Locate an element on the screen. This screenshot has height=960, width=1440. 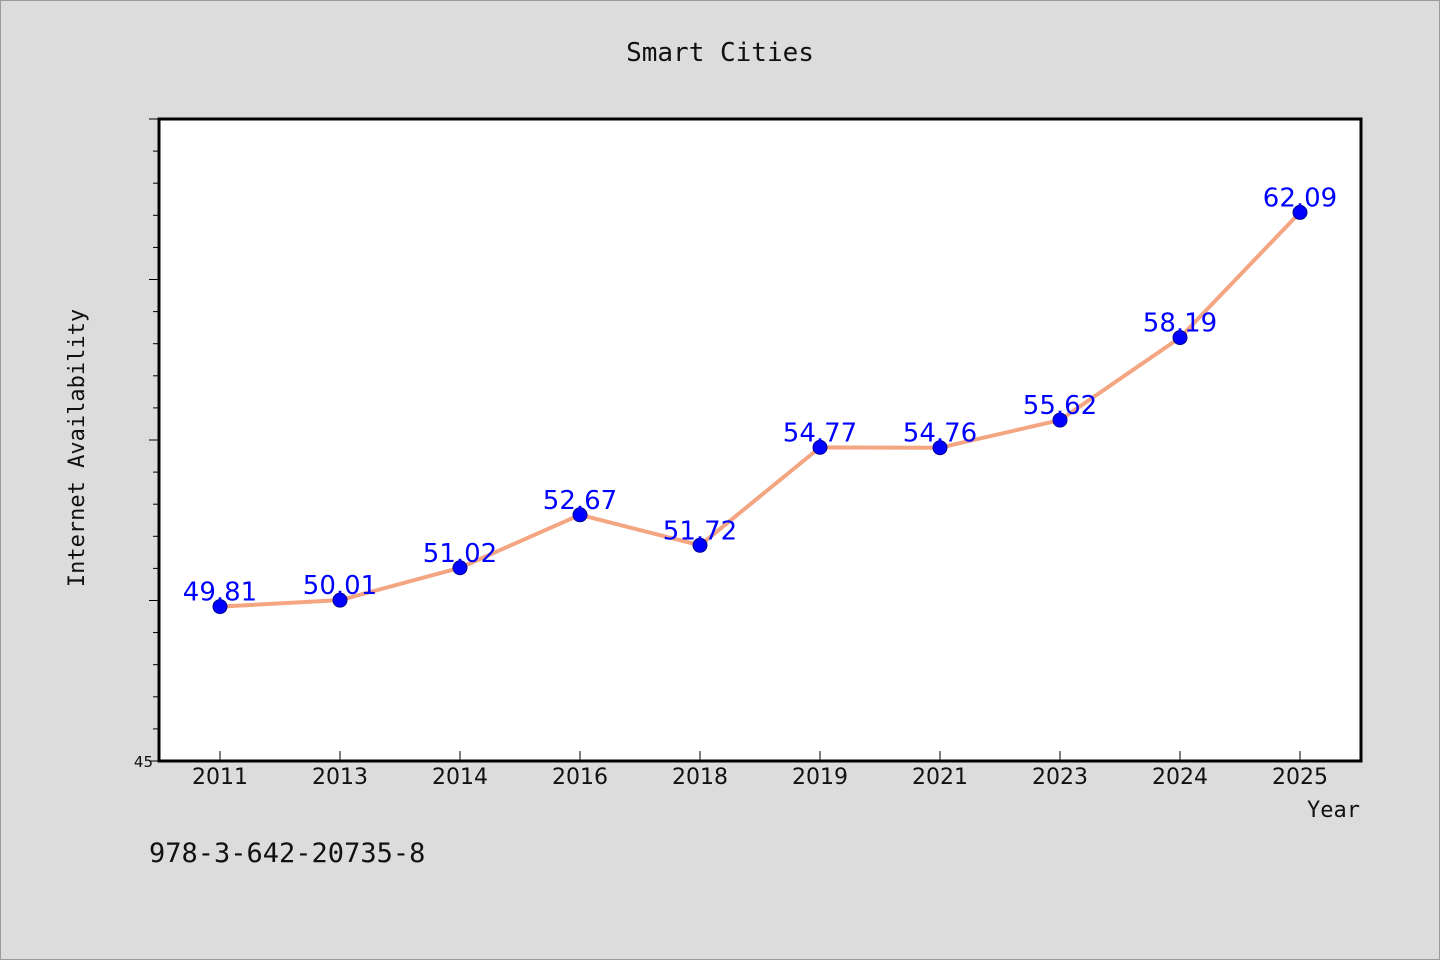
data-label-2019: 54.77 is located at coordinates (820, 433).